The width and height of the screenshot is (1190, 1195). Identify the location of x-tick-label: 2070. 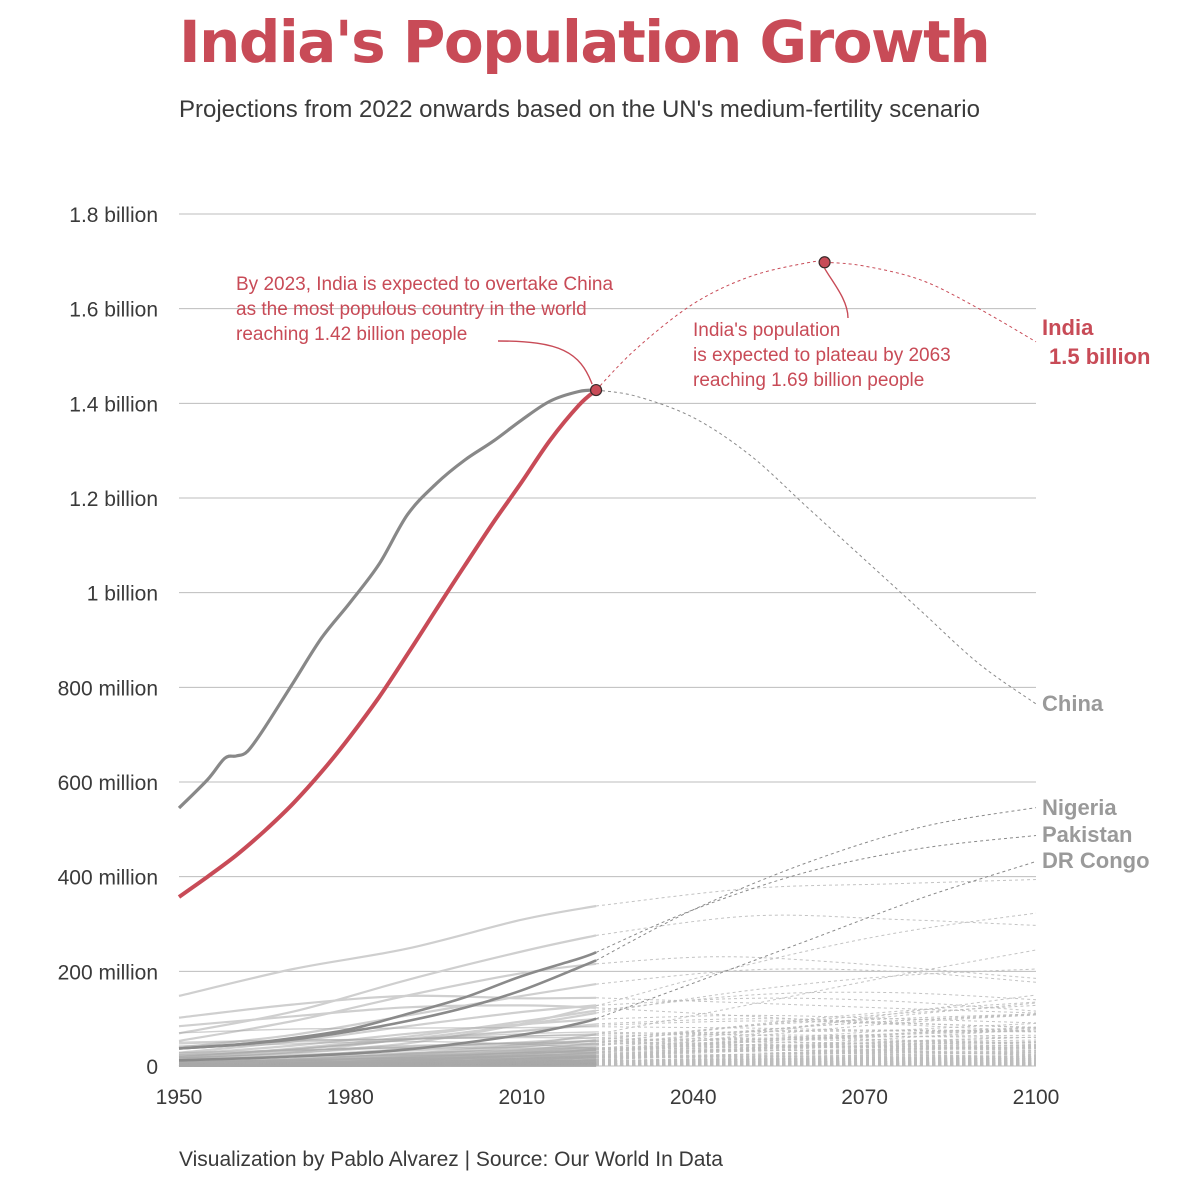
(864, 1097).